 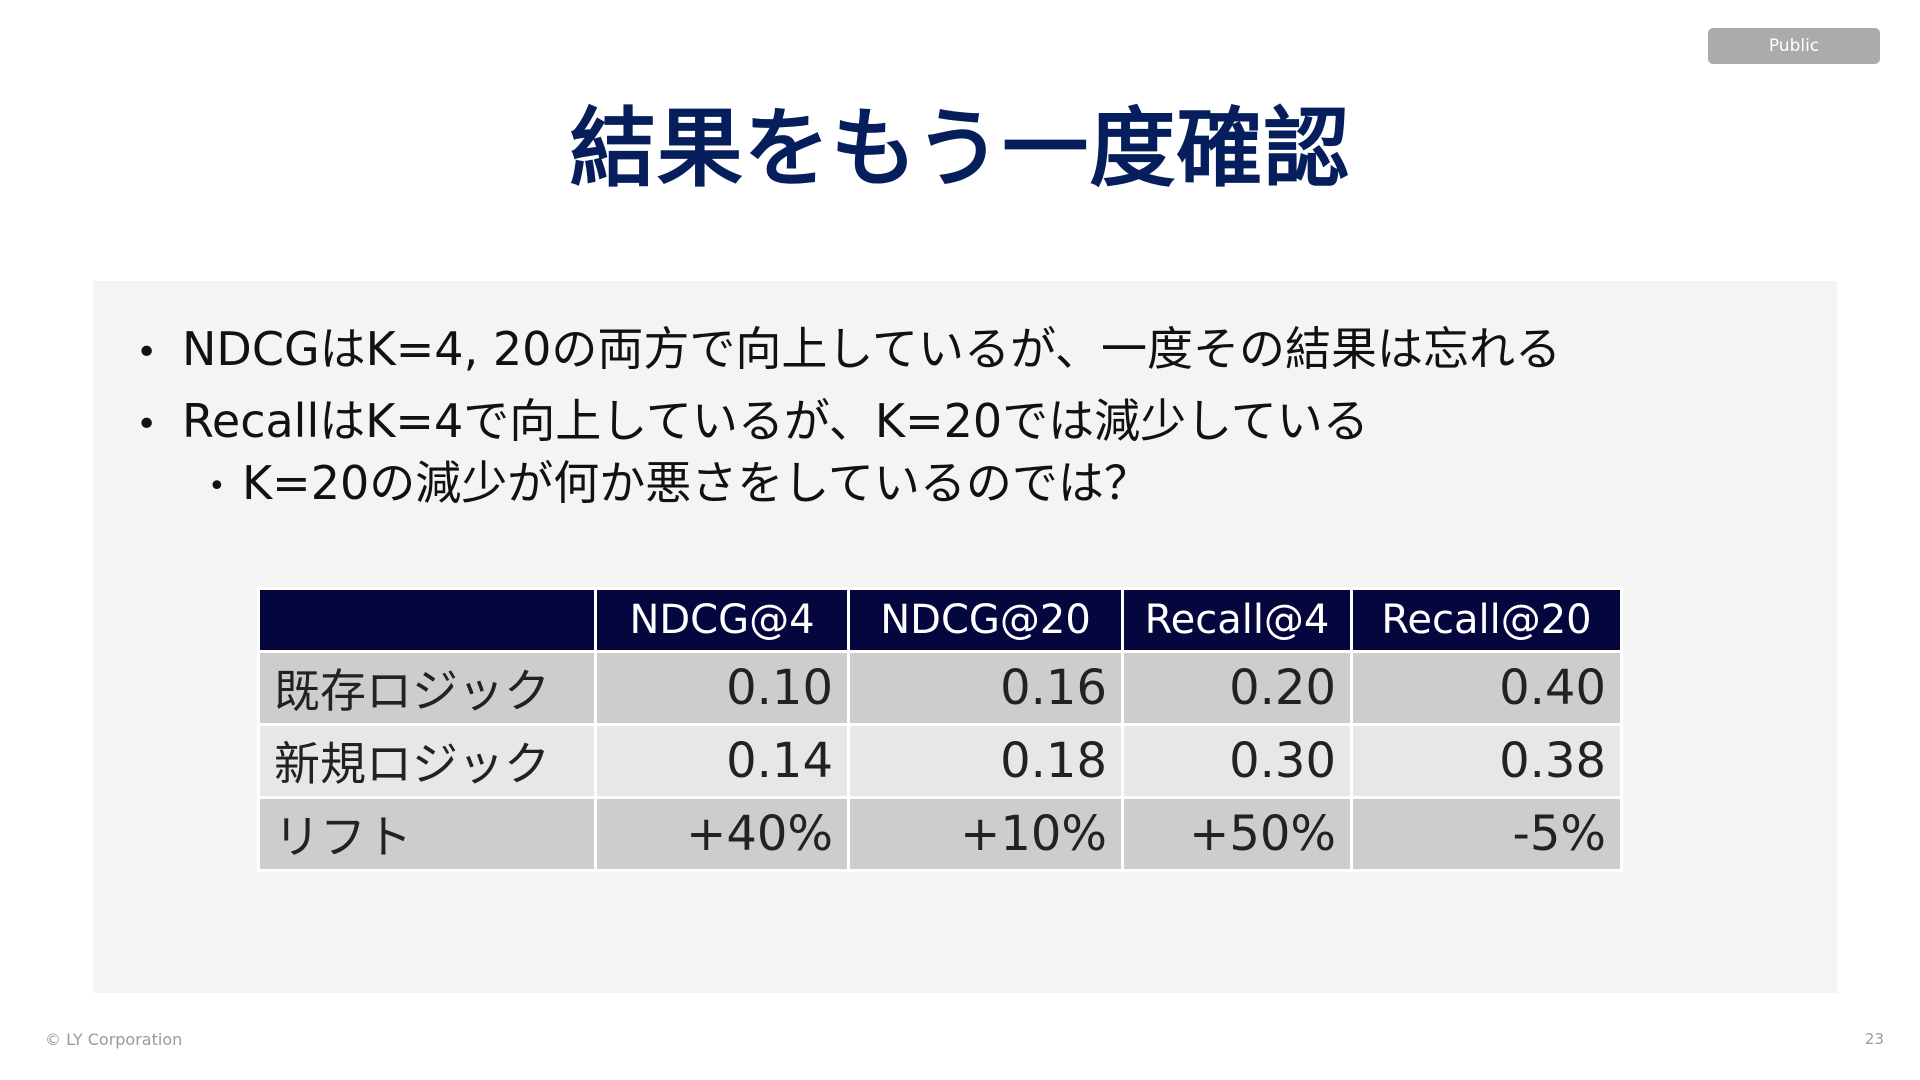 I want to click on table-cell: -5%, so click(x=1486, y=834).